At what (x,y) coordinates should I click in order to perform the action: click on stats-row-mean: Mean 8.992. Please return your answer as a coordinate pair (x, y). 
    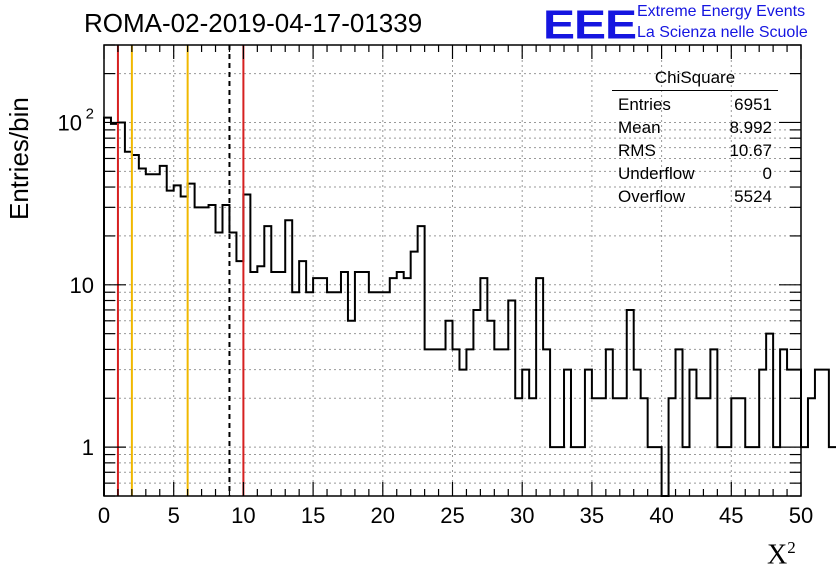
    Looking at the image, I should click on (695, 127).